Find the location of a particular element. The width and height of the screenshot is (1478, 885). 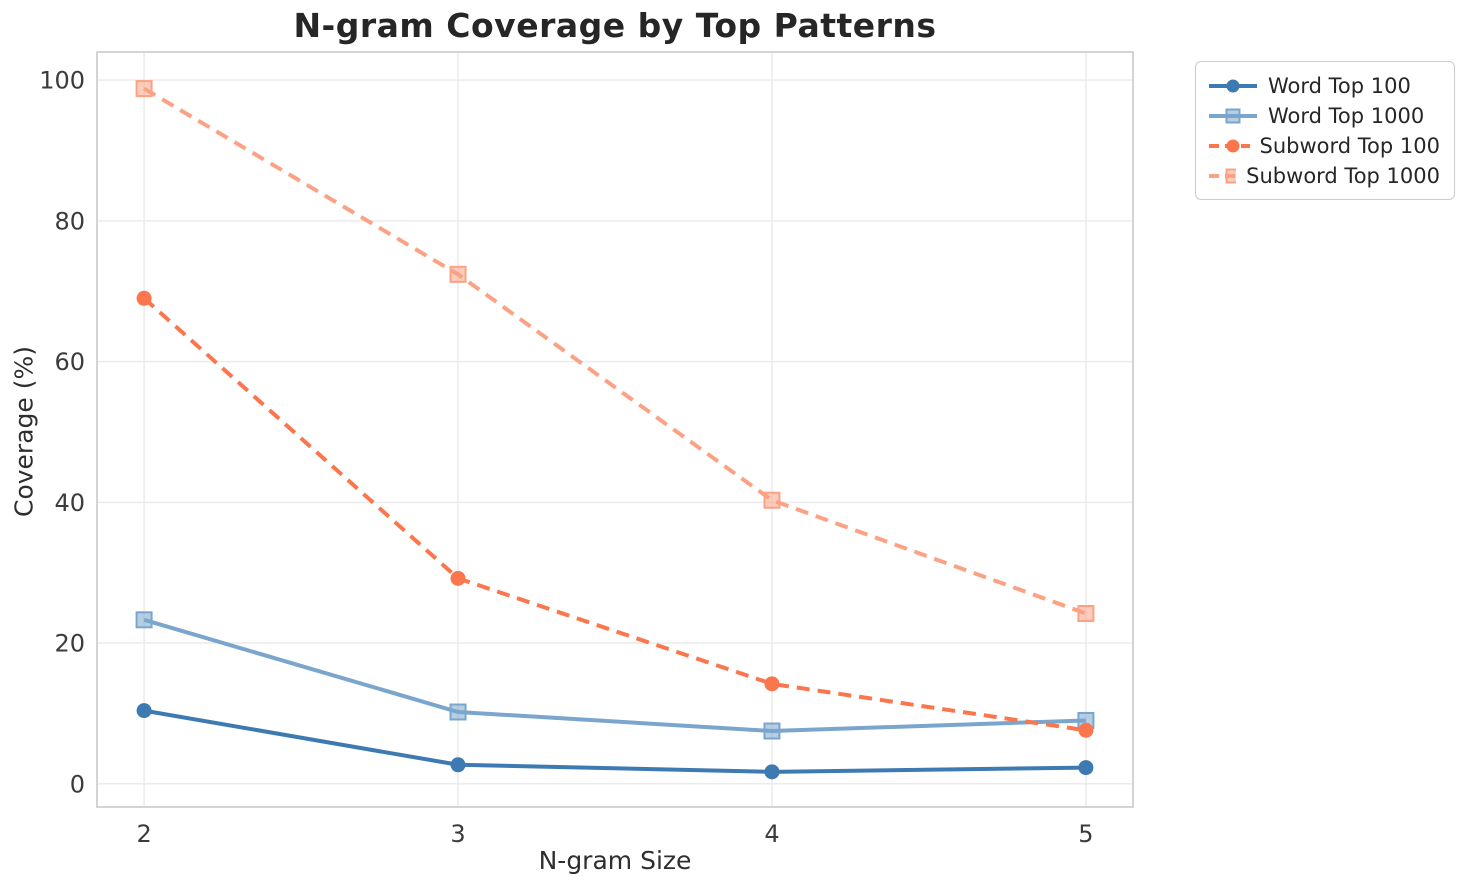

legend-item: Subword Top 1000 is located at coordinates (1324, 175).